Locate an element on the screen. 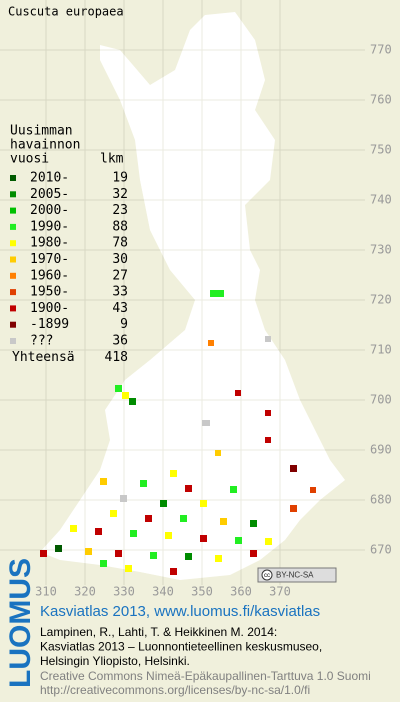 This screenshot has height=702, width=400. x-tick-label: 340 is located at coordinates (163, 592).